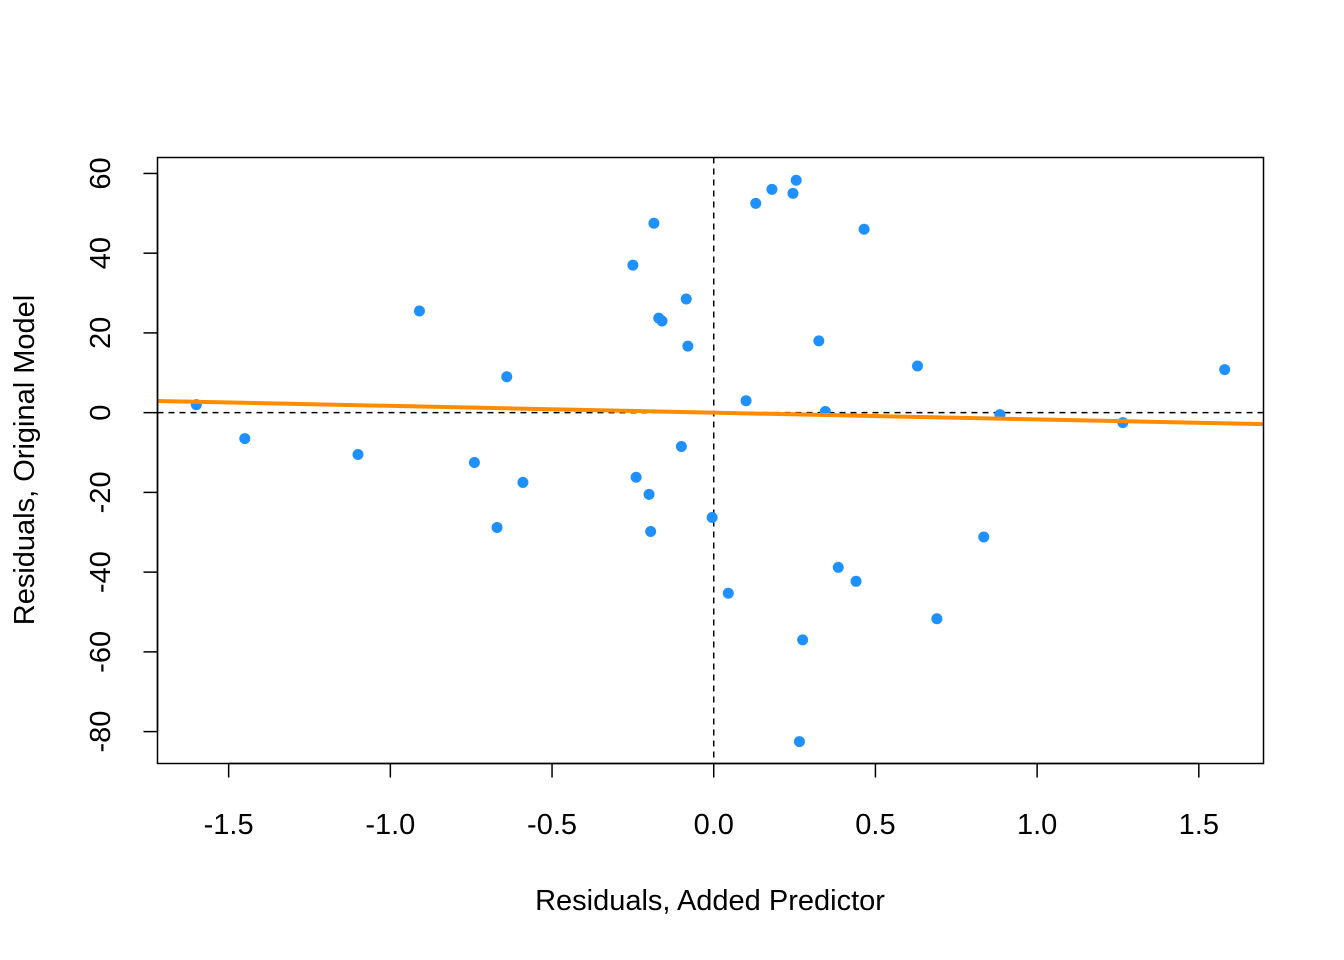 The image size is (1344, 960). What do you see at coordinates (1199, 825) in the screenshot?
I see `x-tick-label-7: 1.5` at bounding box center [1199, 825].